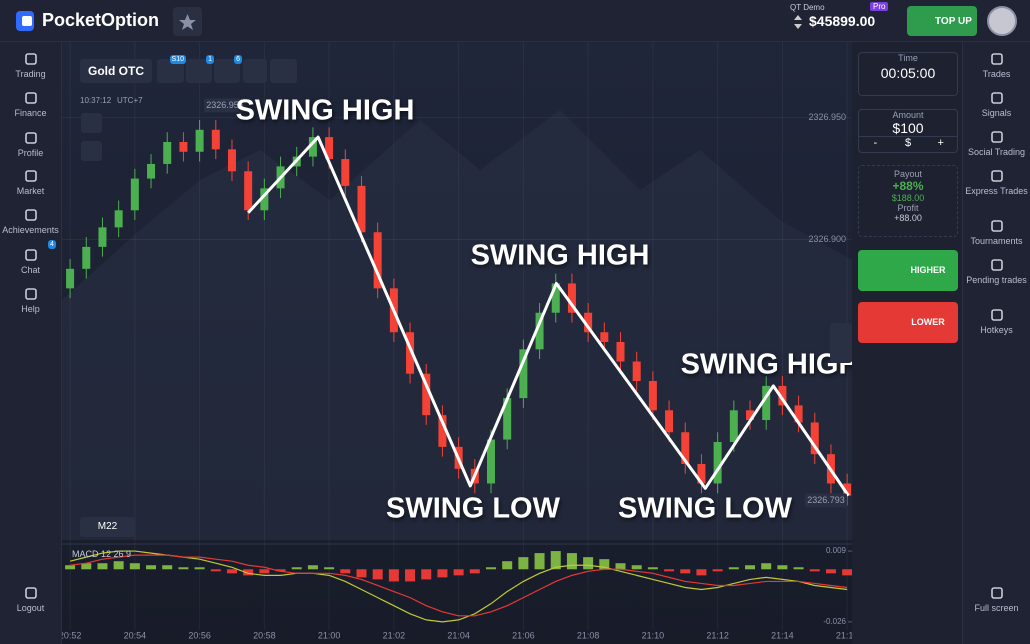  Describe the element at coordinates (1002, 21) in the screenshot. I see `avatar` at that location.